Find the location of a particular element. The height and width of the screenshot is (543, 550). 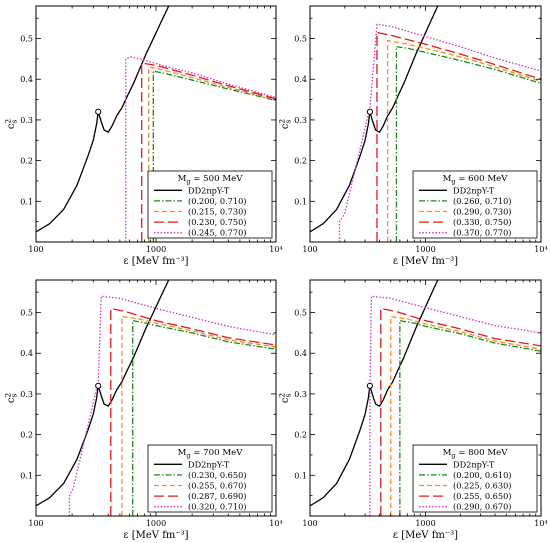

legend-title: Mg = 700 MeV is located at coordinates (211, 454).